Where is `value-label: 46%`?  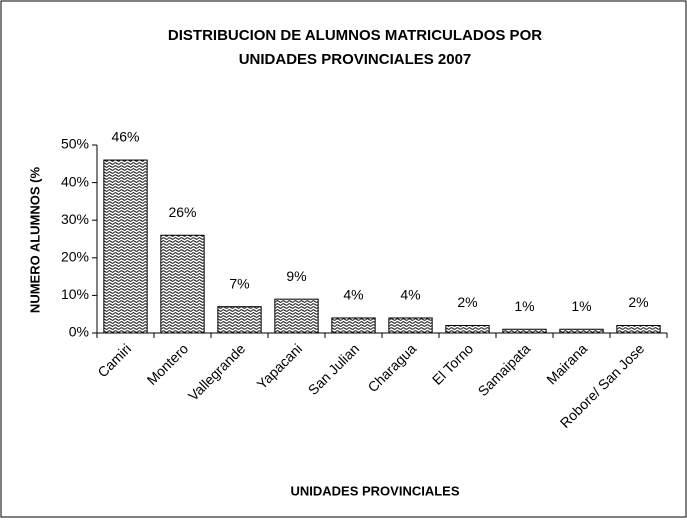
value-label: 46% is located at coordinates (125, 137).